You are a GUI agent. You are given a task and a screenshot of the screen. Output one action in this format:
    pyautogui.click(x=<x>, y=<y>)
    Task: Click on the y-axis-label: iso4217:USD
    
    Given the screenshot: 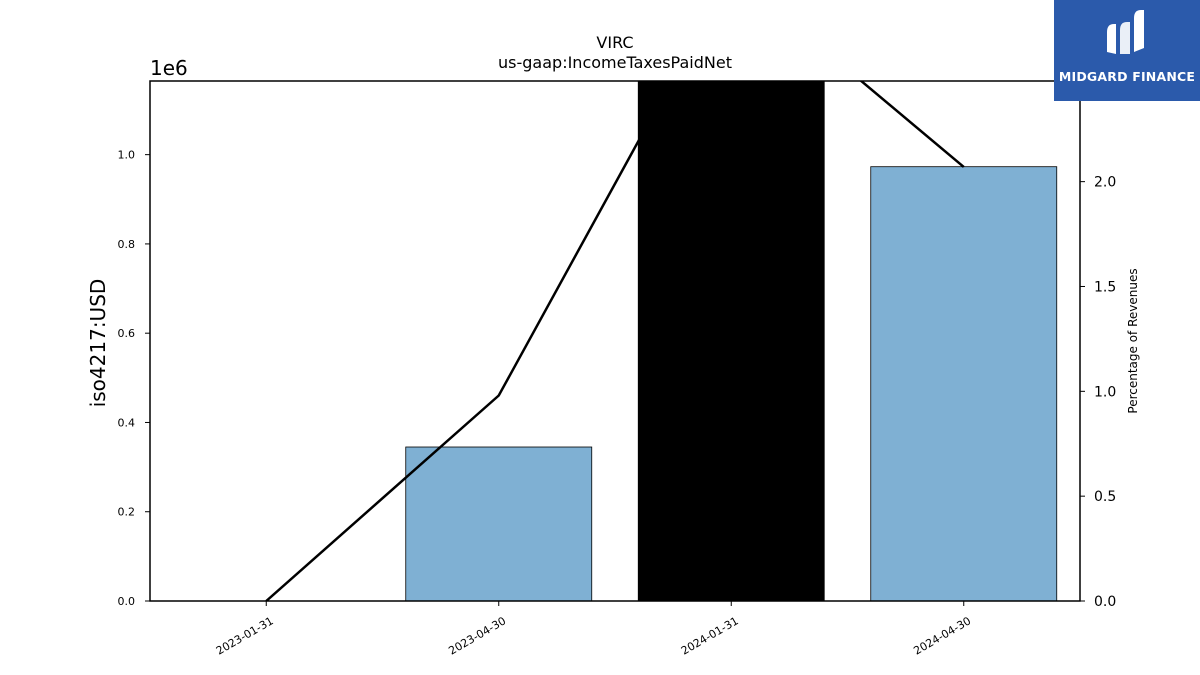 What is the action you would take?
    pyautogui.click(x=98, y=343)
    